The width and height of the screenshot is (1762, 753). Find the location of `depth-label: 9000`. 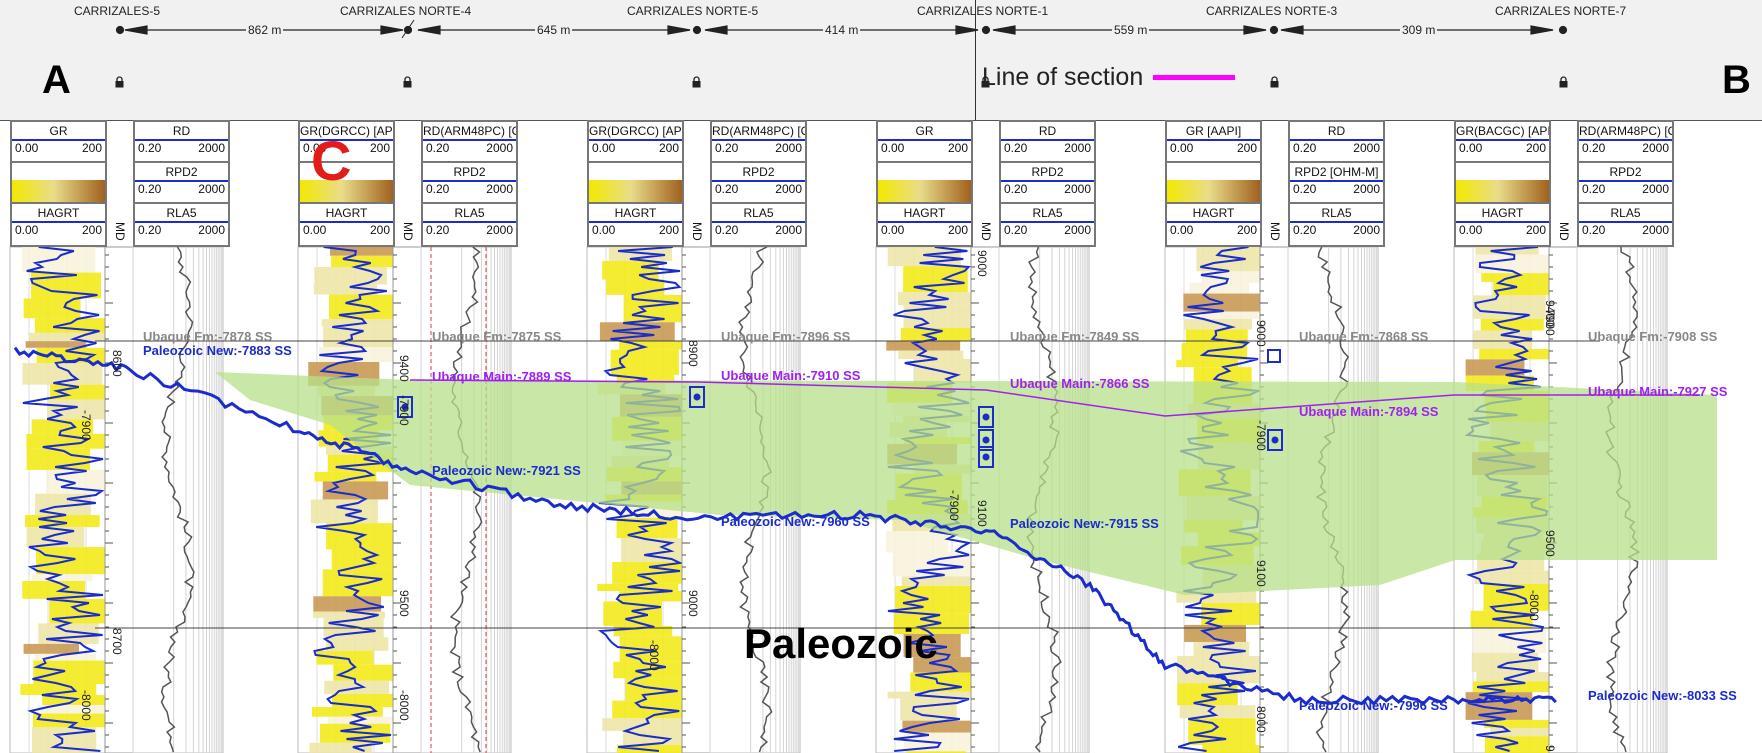

depth-label: 9000 is located at coordinates (693, 603).